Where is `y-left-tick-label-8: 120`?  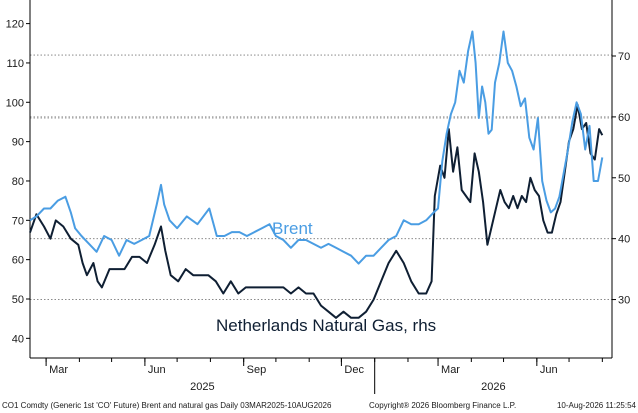 y-left-tick-label-8: 120 is located at coordinates (15, 25).